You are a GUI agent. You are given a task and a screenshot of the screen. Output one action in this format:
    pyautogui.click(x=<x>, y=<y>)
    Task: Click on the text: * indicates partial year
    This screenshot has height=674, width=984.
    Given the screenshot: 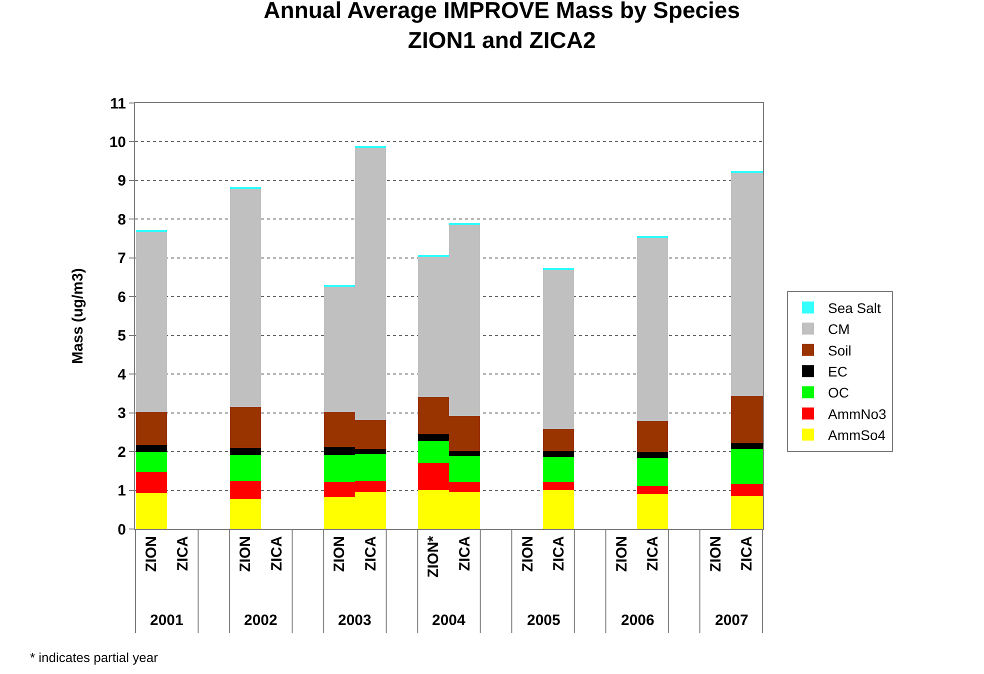 What is the action you would take?
    pyautogui.click(x=94, y=657)
    